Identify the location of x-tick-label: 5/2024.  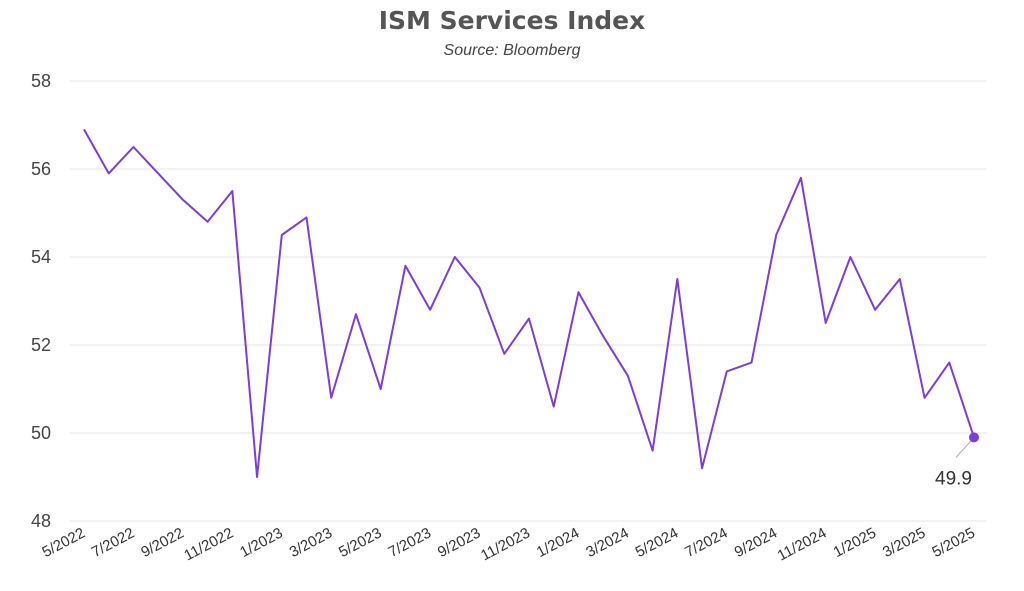
(657, 543).